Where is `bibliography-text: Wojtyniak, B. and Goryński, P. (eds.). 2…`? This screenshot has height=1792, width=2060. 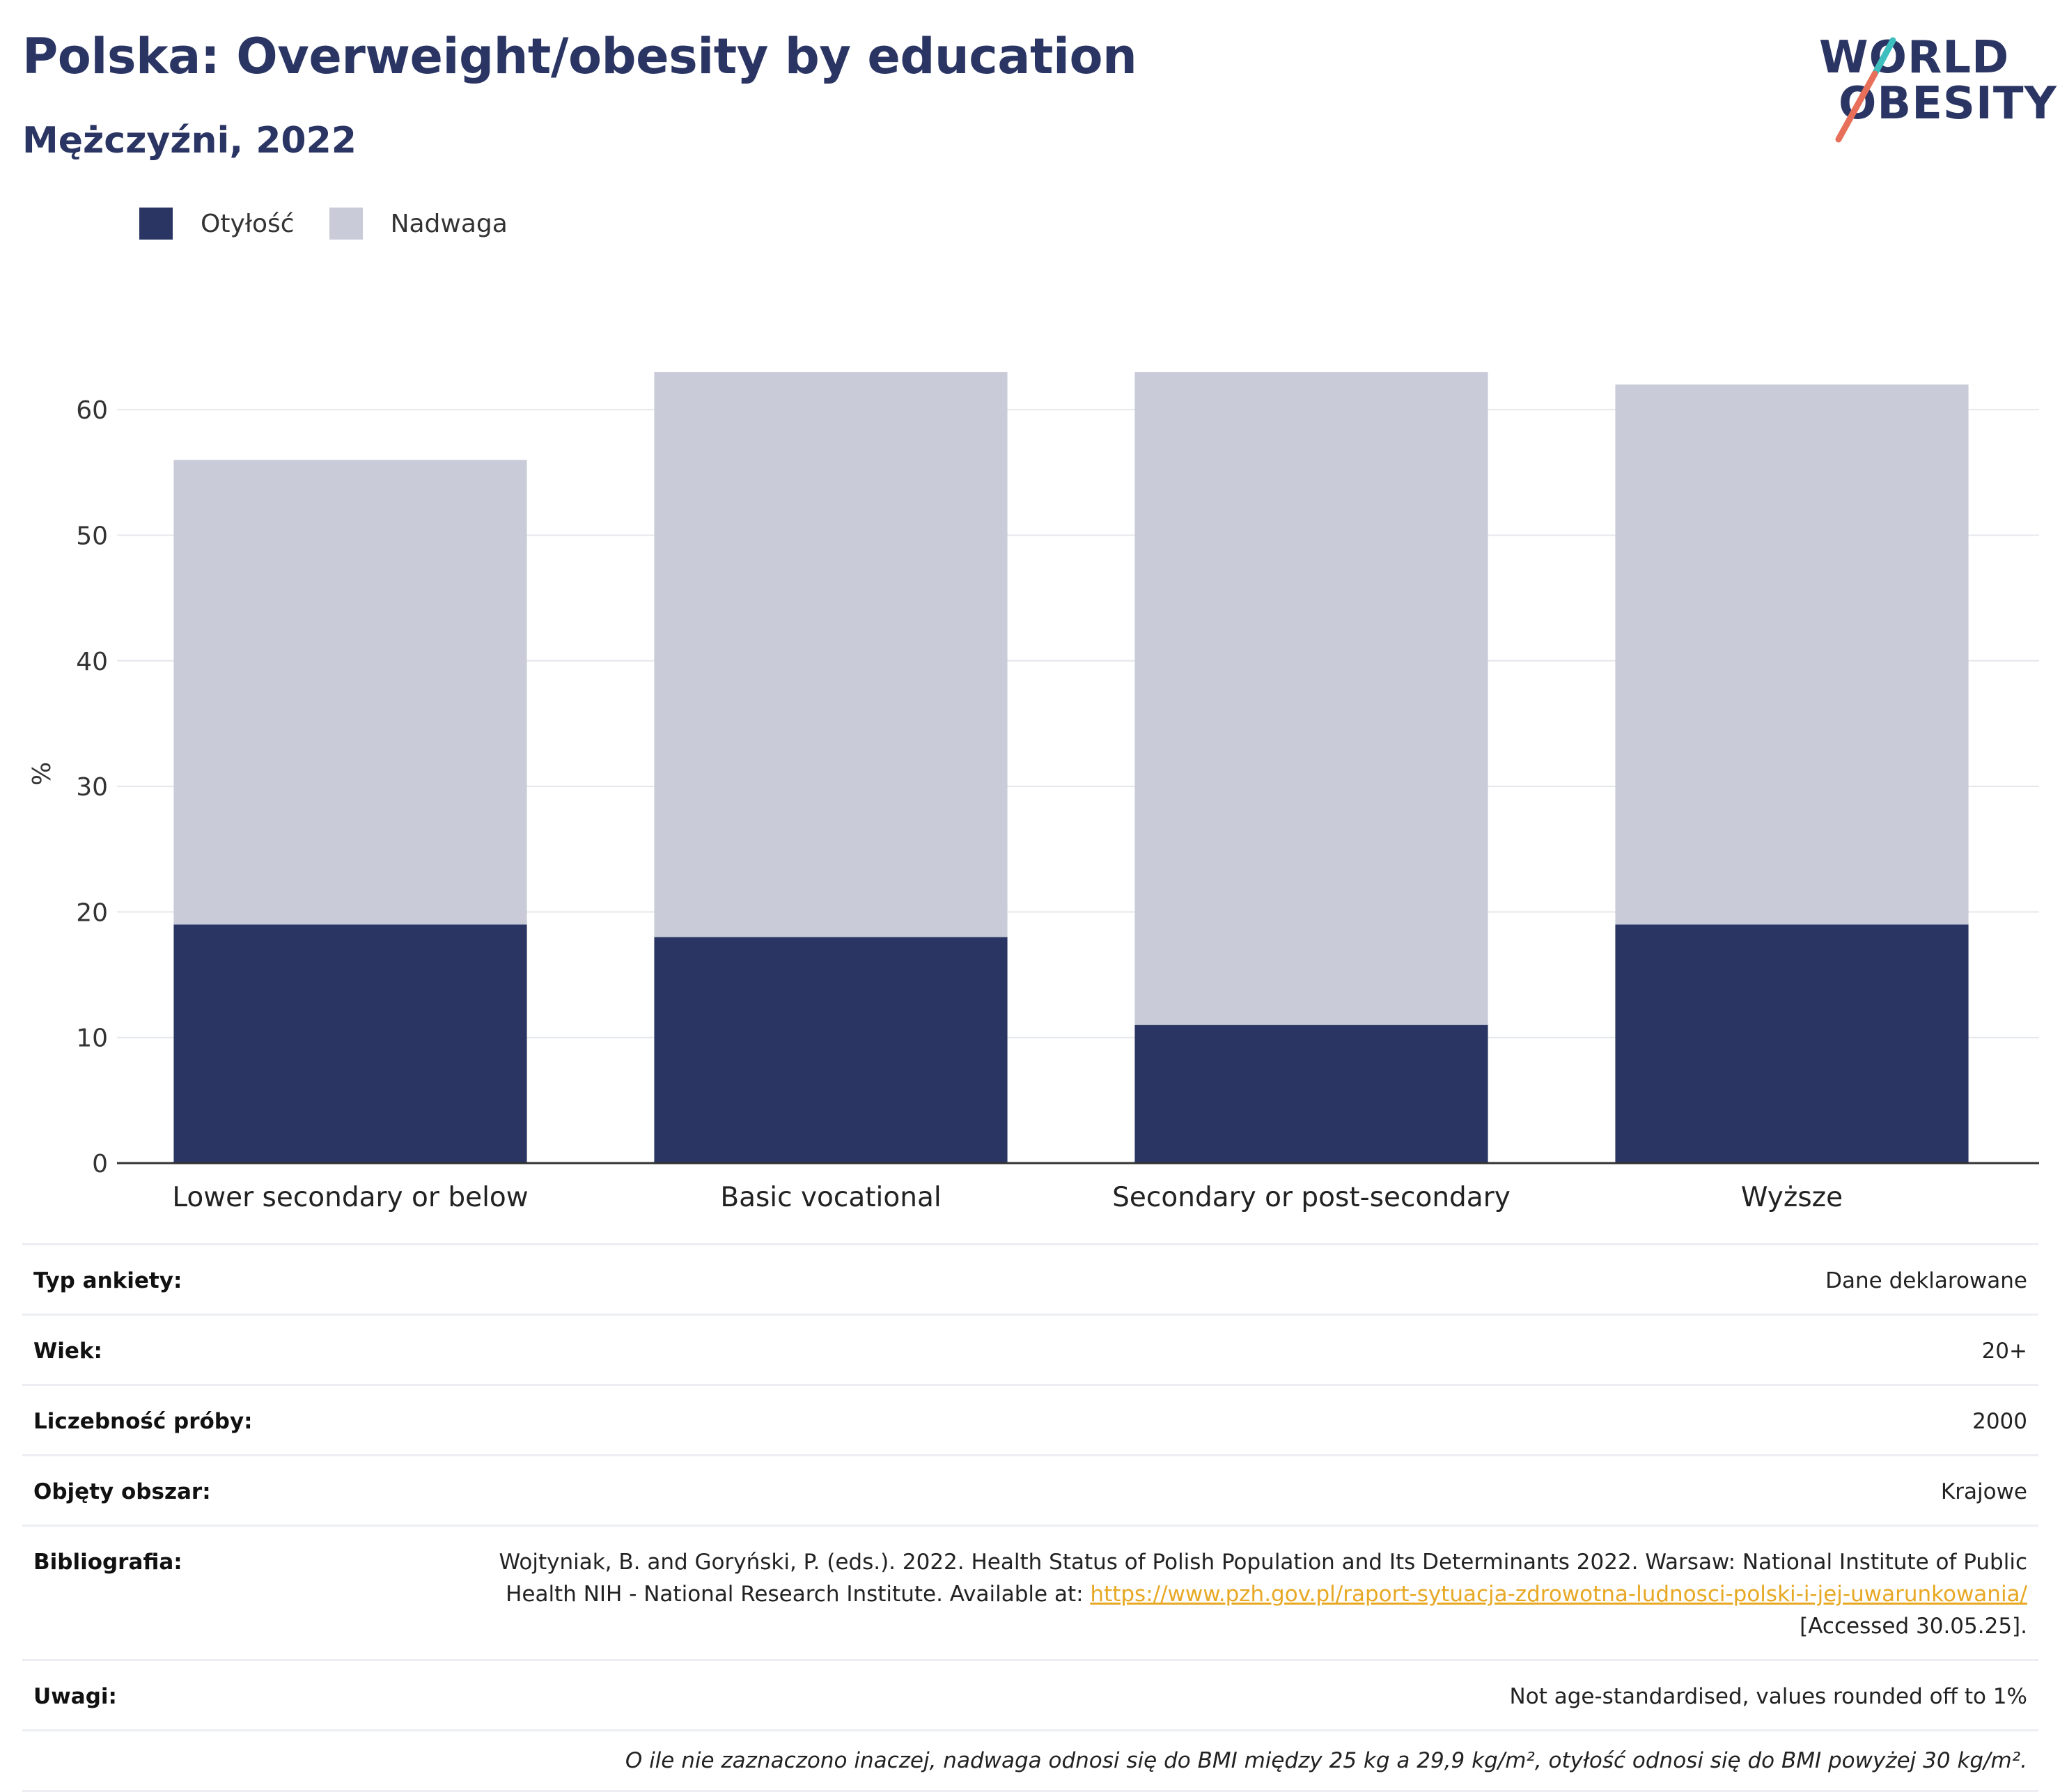
bibliography-text: Wojtyniak, B. and Goryński, P. (eds.). 2… is located at coordinates (1261, 1594).